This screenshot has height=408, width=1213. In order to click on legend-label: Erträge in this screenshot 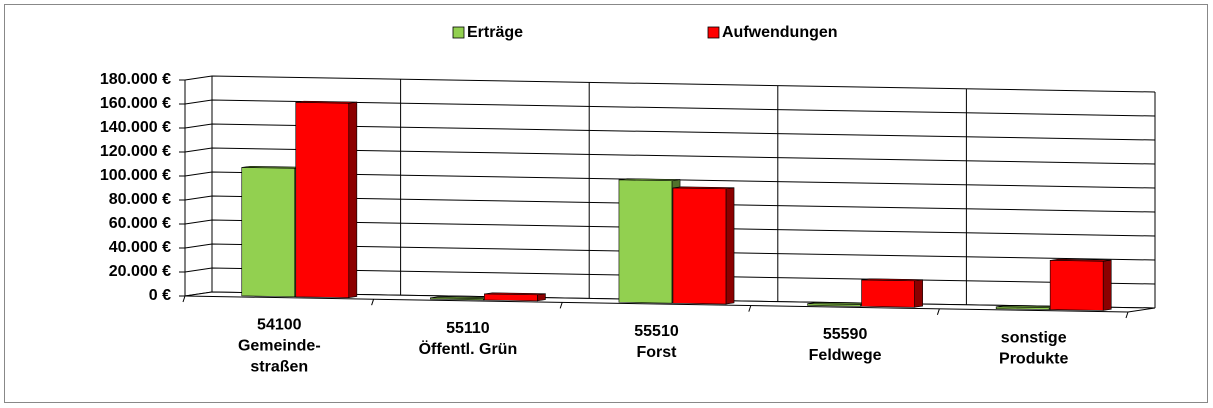, I will do `click(495, 32)`.